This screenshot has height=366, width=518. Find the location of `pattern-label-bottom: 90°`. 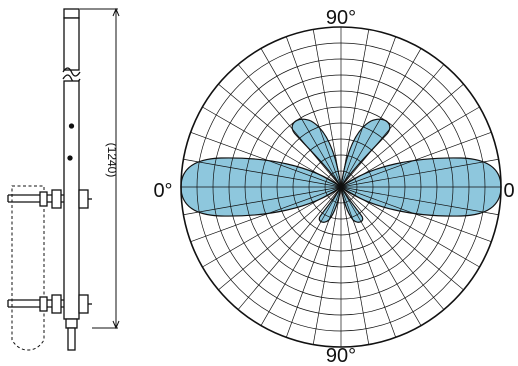

pattern-label-bottom: 90° is located at coordinates (341, 355).